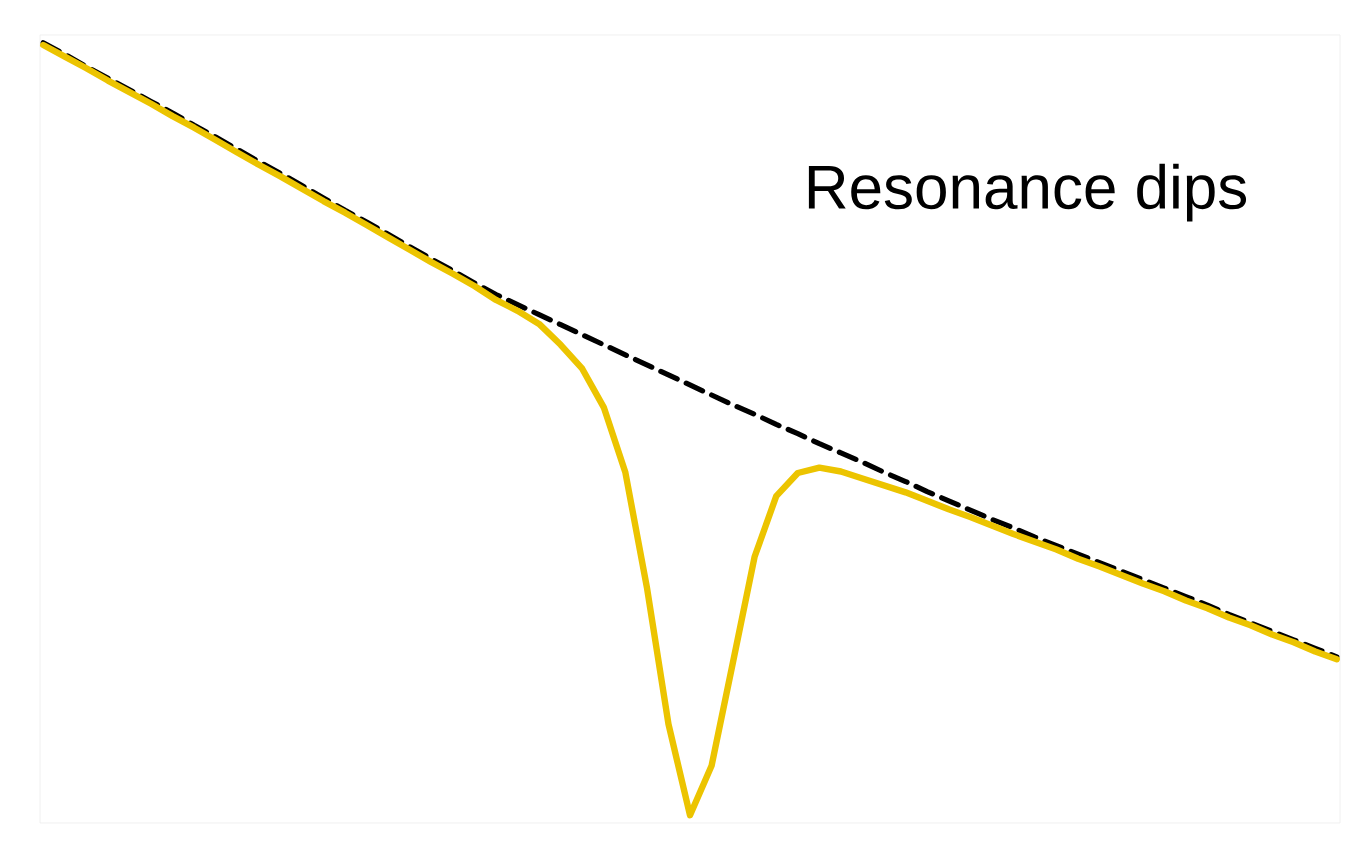  Describe the element at coordinates (1027, 192) in the screenshot. I see `annotation: Resonance dips` at that location.